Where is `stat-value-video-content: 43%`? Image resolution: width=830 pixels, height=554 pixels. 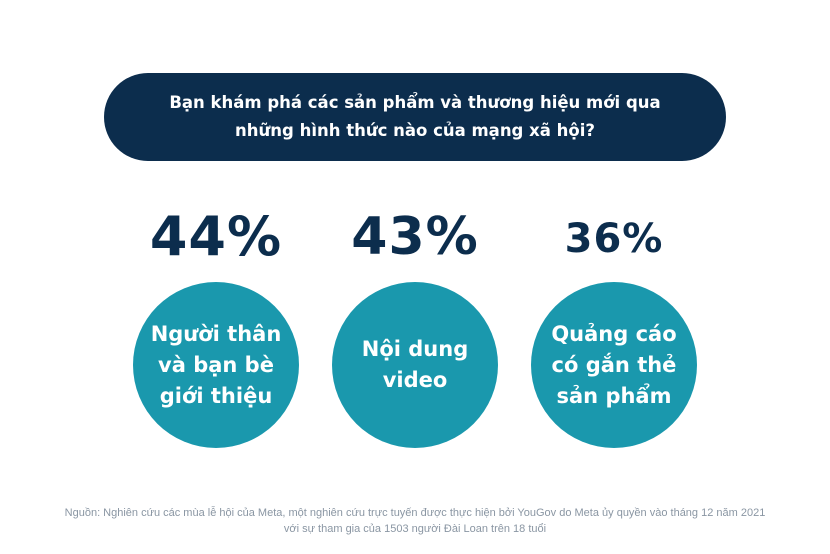
stat-value-video-content: 43% is located at coordinates (415, 237).